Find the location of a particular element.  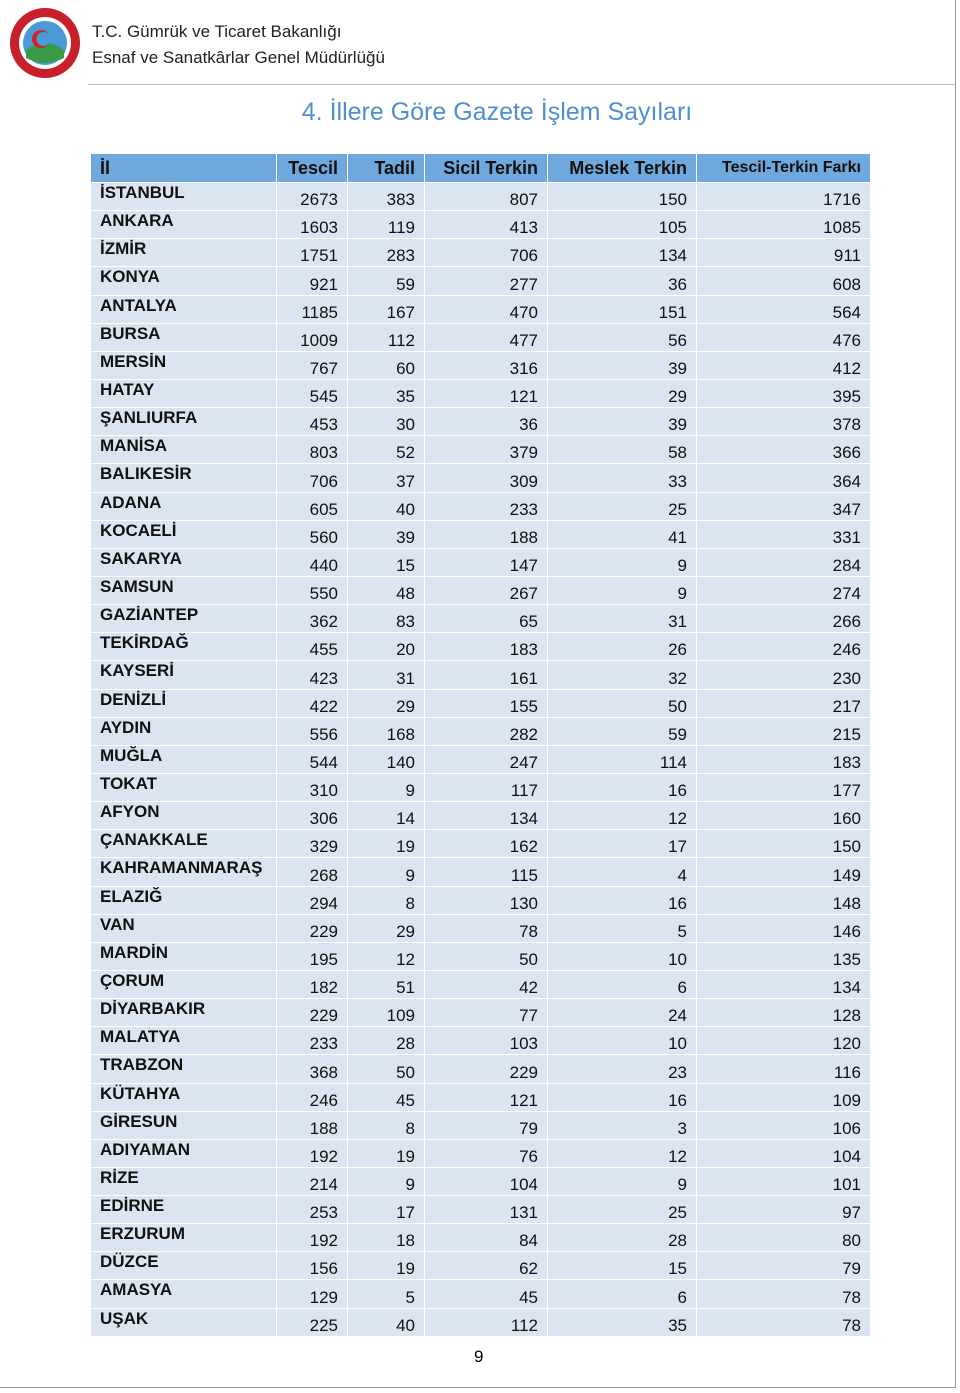

count-cell: 9 is located at coordinates (622, 1181).